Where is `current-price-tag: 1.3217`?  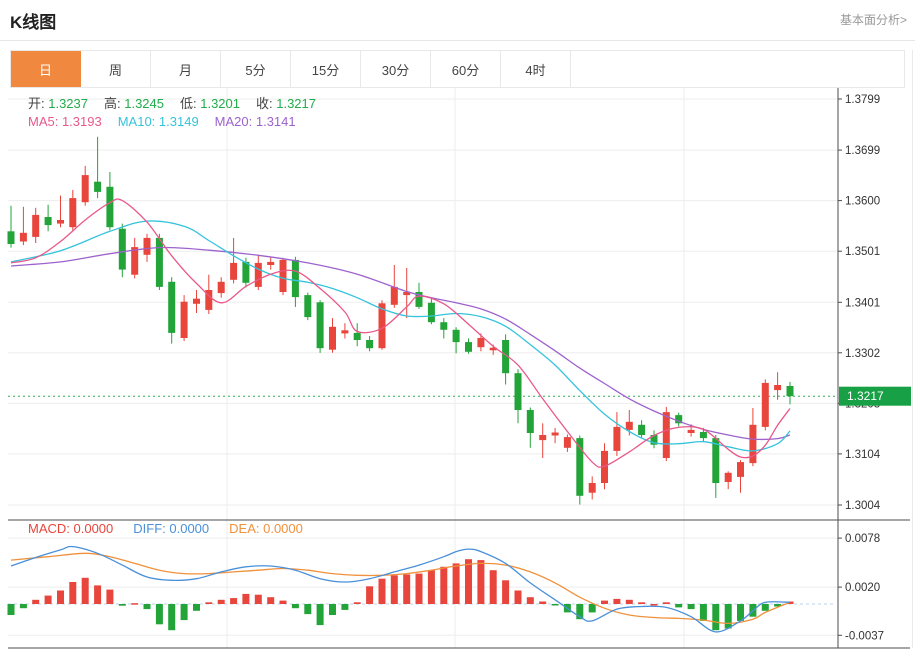 current-price-tag: 1.3217 is located at coordinates (875, 396).